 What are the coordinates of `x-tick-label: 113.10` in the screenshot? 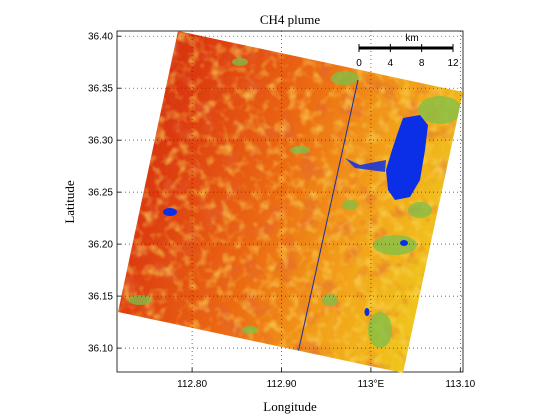 It's located at (460, 384).